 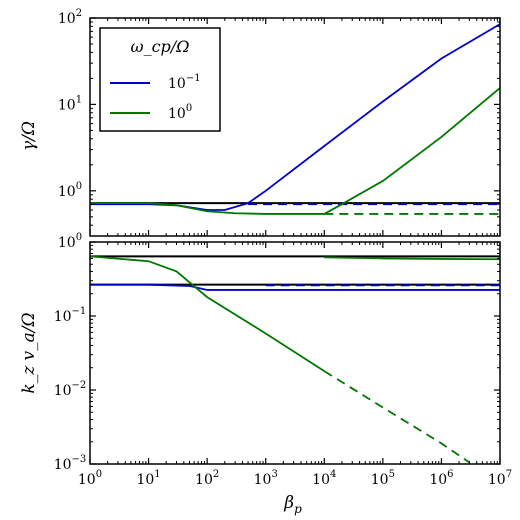 I want to click on x-tick-label: 10⁵, so click(x=383, y=478).